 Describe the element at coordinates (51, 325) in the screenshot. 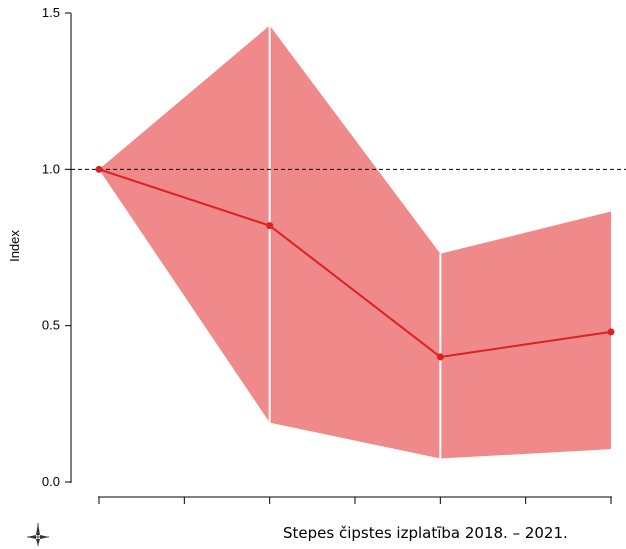

I see `y-tick-label: 0.5` at that location.